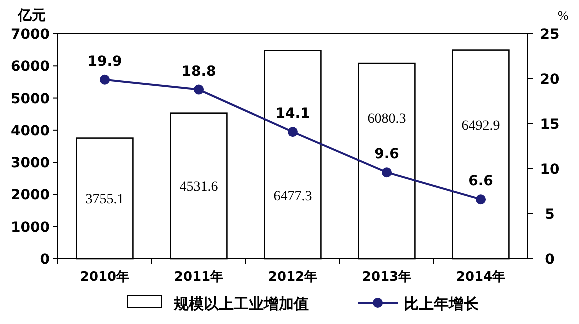 The image size is (579, 324). Describe the element at coordinates (442, 304) in the screenshot. I see `legend-label: 比上年增长` at that location.